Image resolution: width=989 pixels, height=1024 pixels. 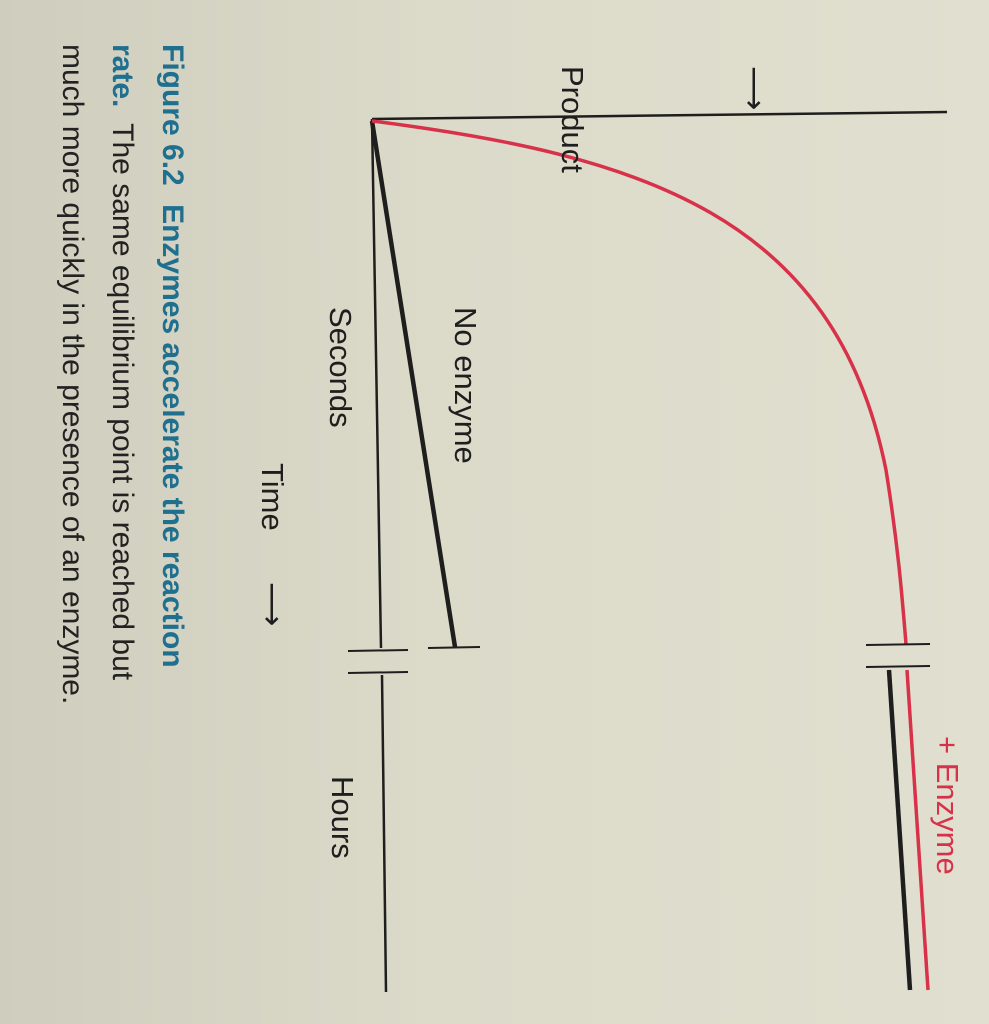 What do you see at coordinates (122, 75) in the screenshot?
I see `figure-title-continued: rate.` at bounding box center [122, 75].